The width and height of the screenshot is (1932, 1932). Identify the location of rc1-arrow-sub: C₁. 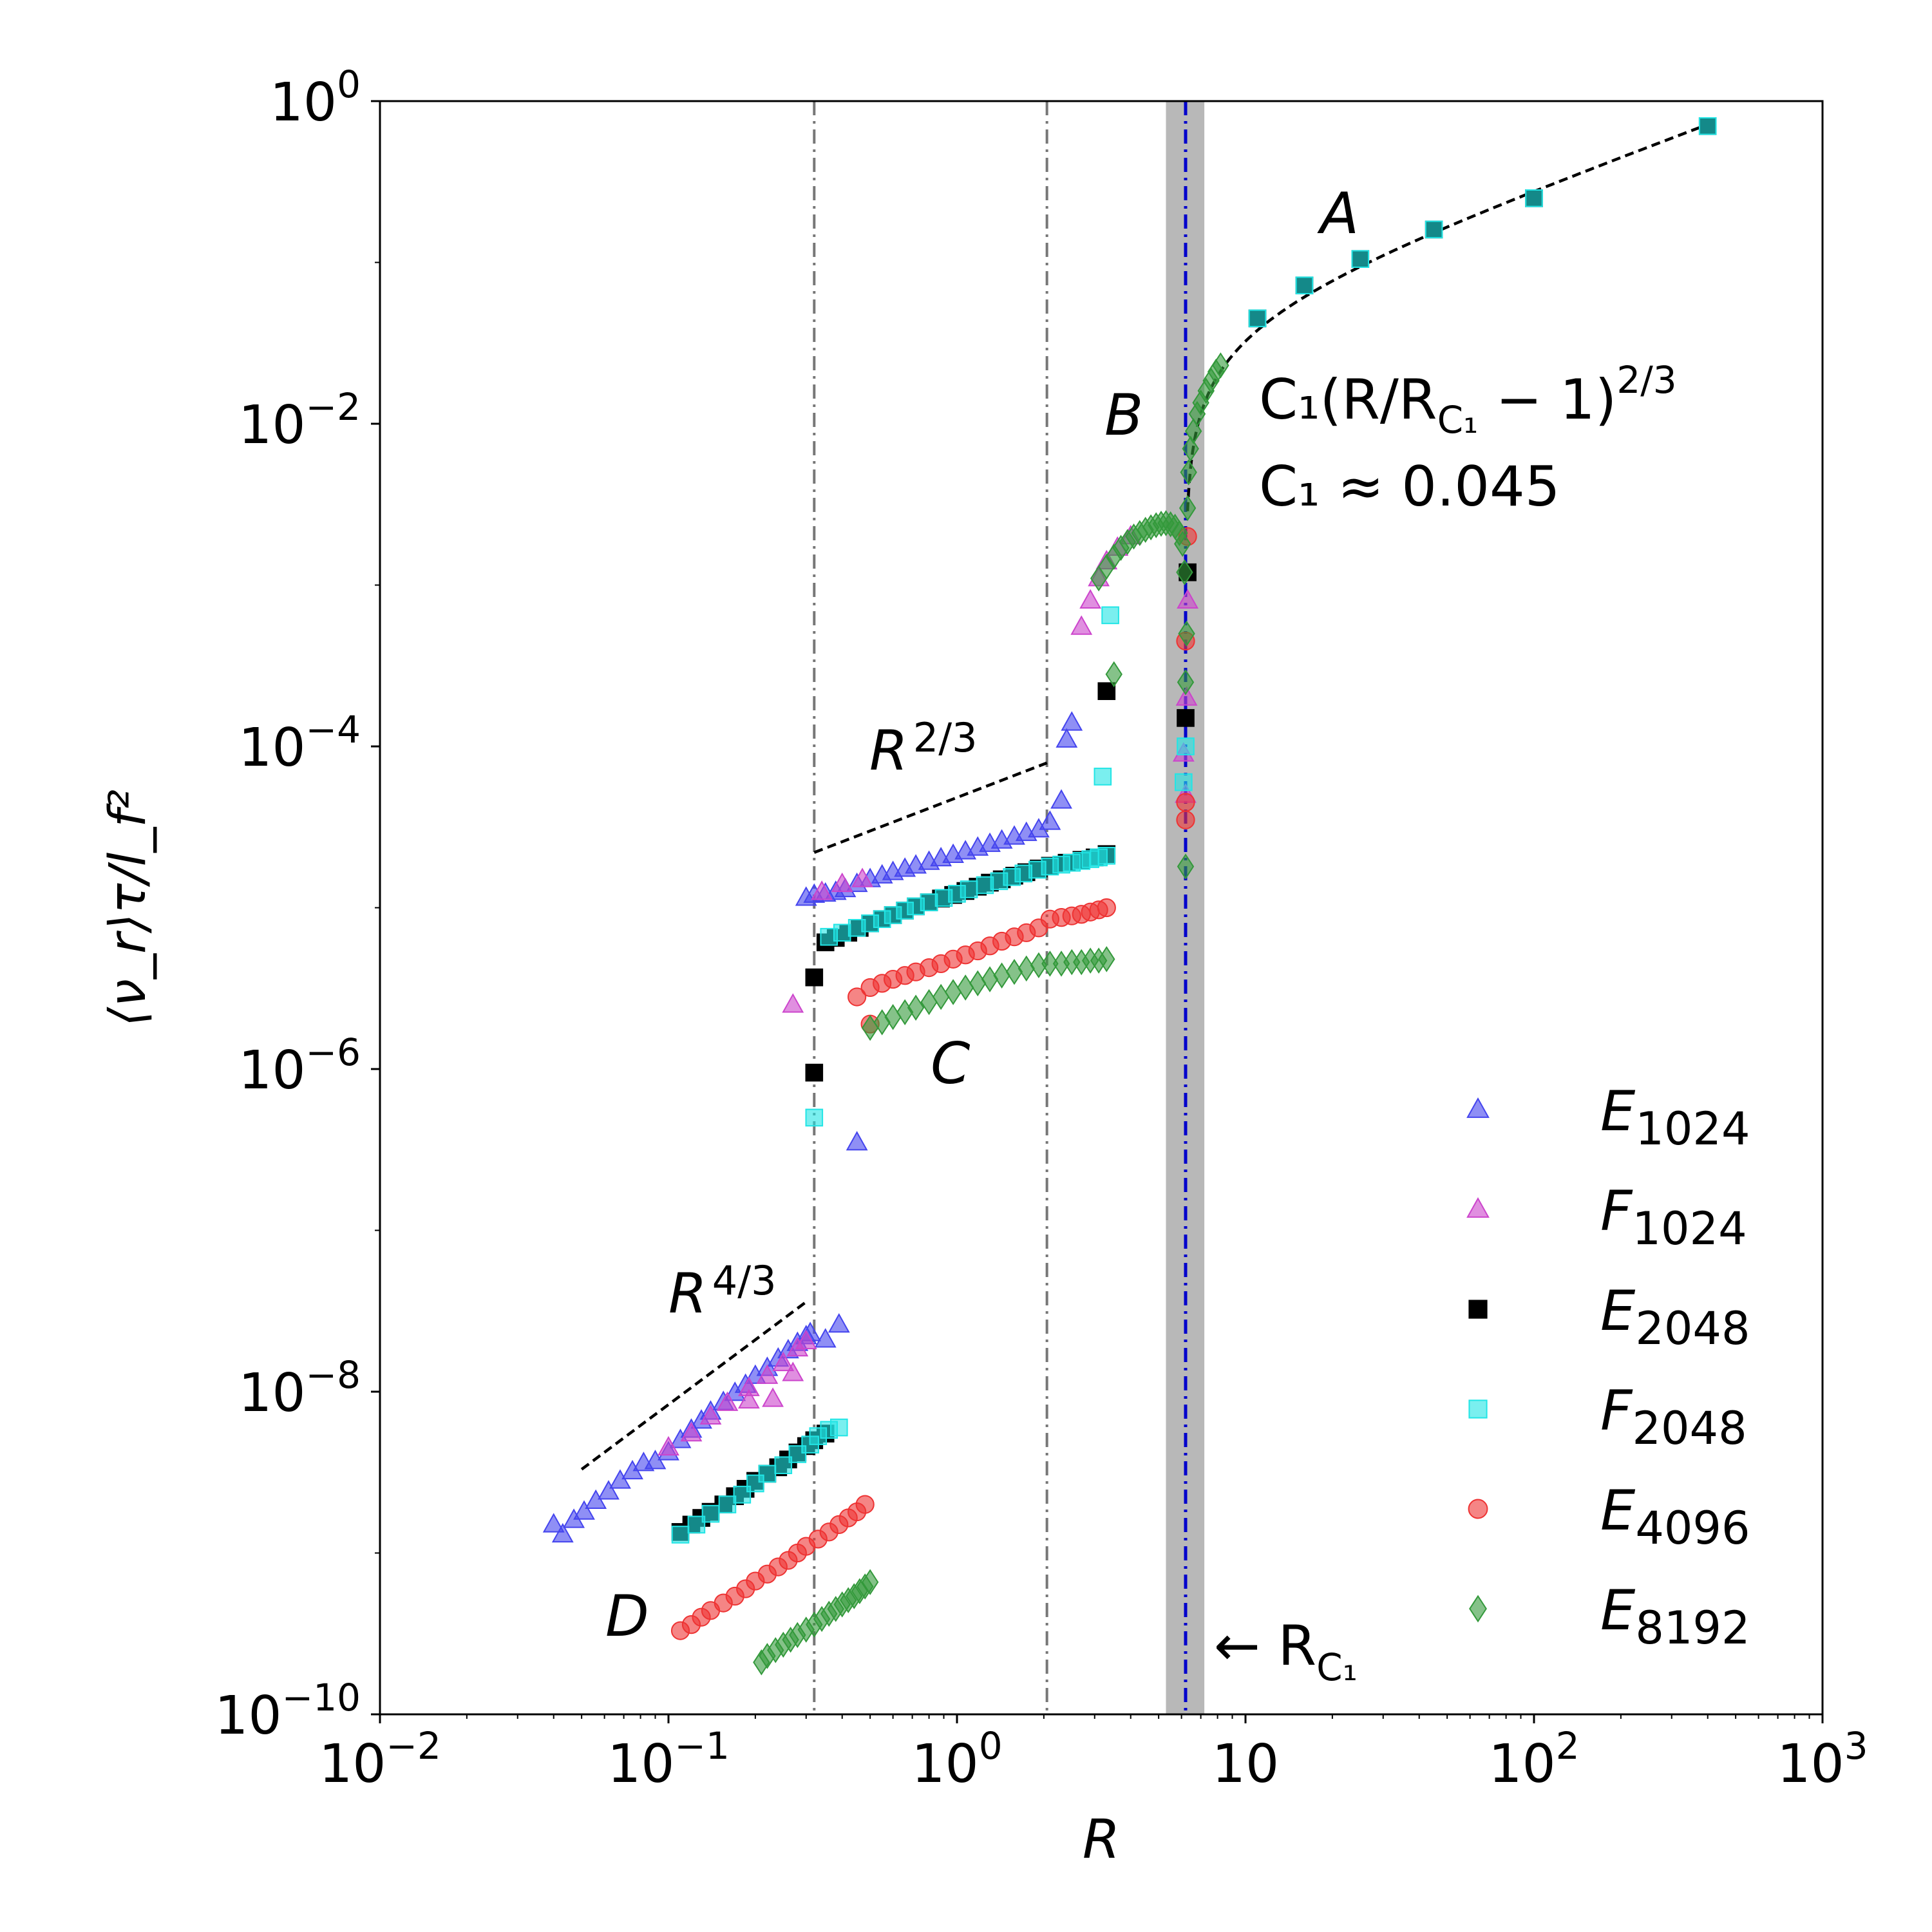
(1337, 1667).